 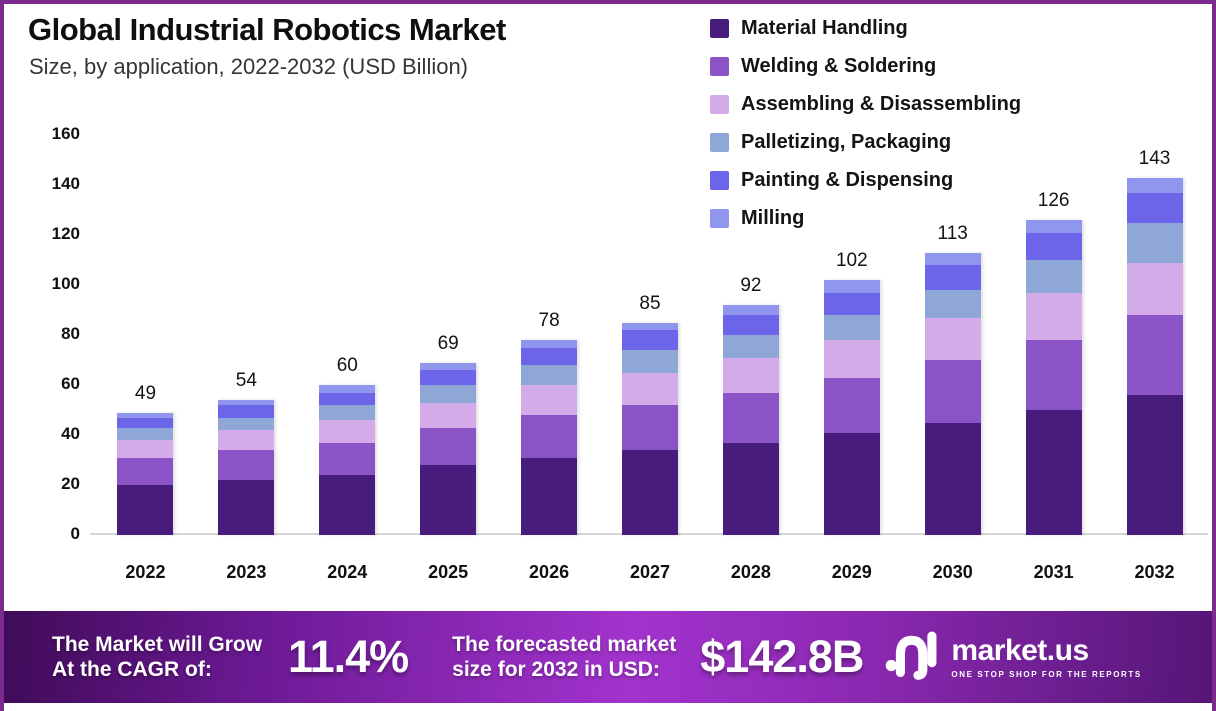 I want to click on y-tick-label-20: 20, so click(x=70, y=483).